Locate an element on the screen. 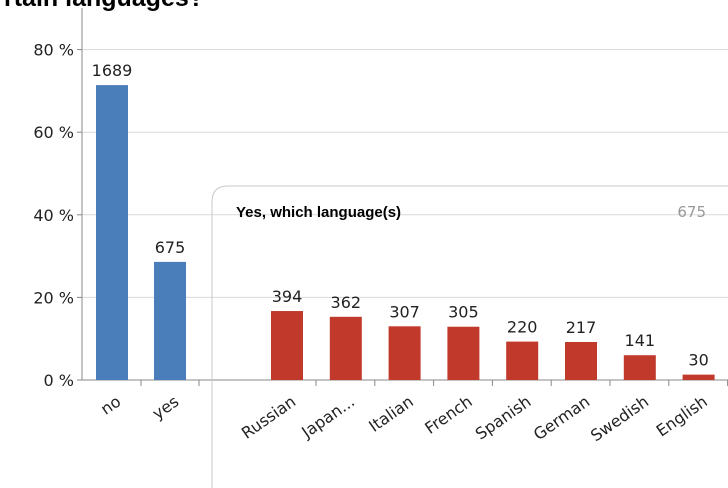 The width and height of the screenshot is (728, 488). inset-category-label: Russian is located at coordinates (268, 417).